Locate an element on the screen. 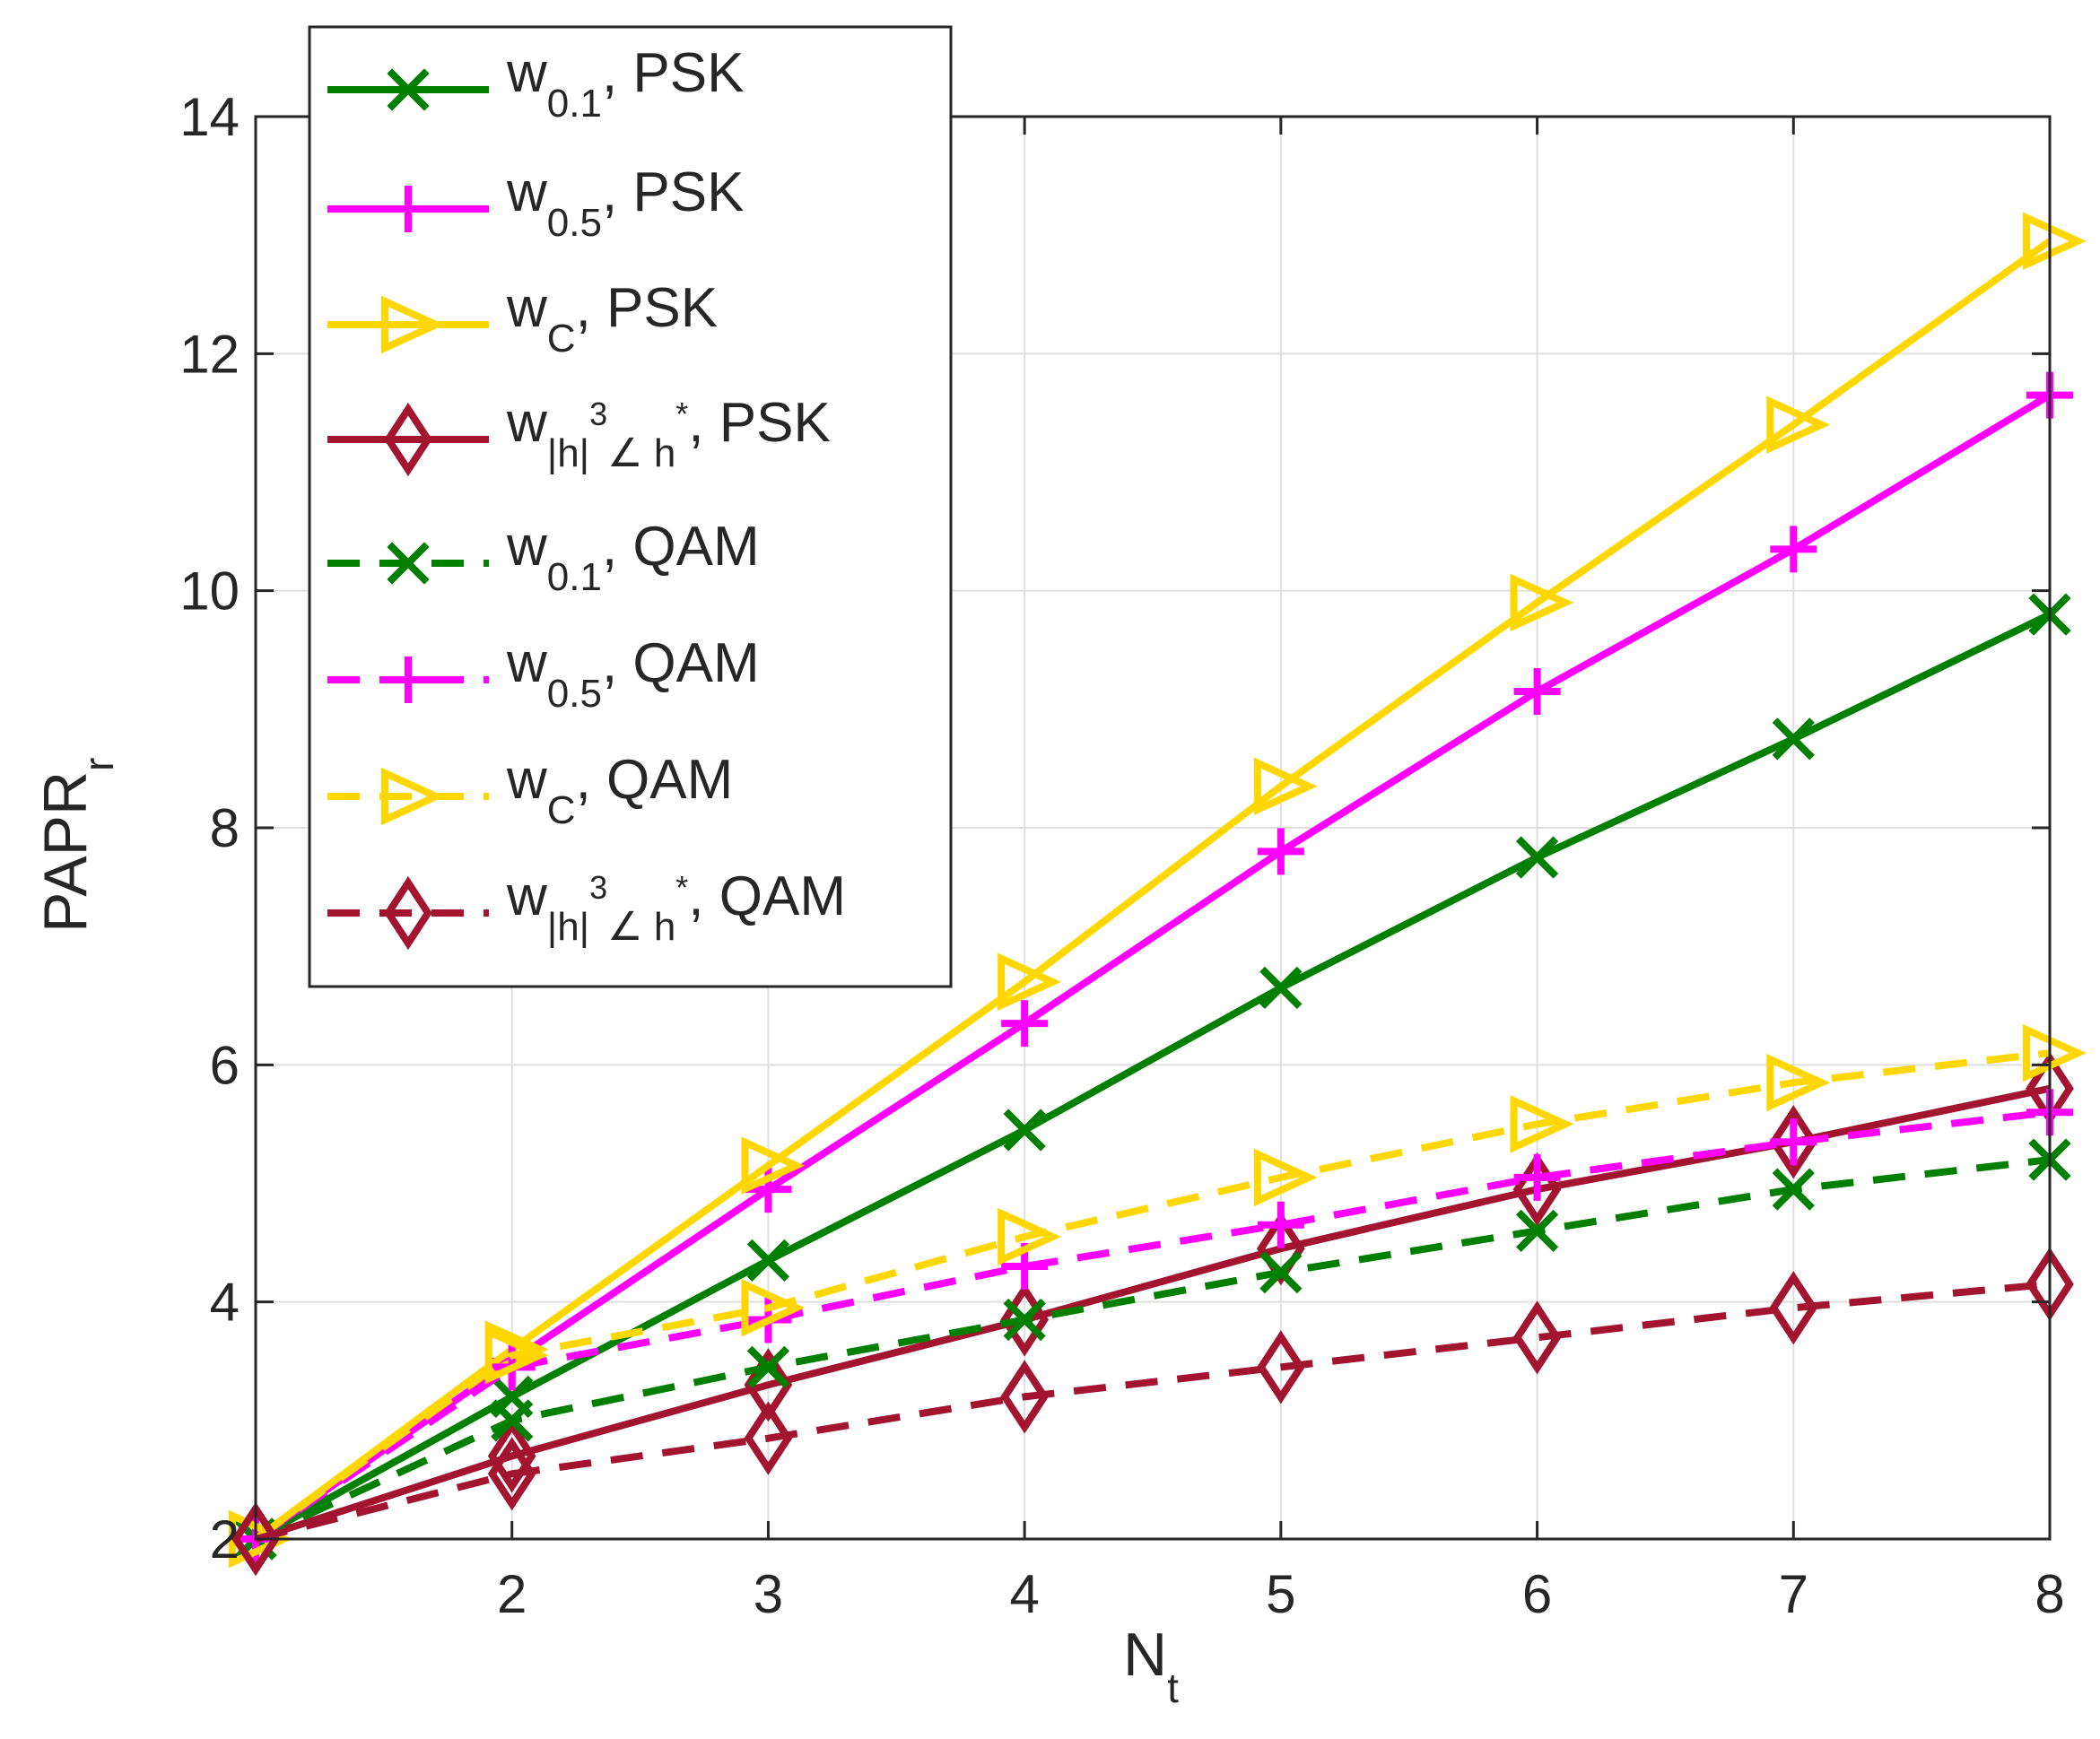  x-tick-label: 8 is located at coordinates (2049, 1594).